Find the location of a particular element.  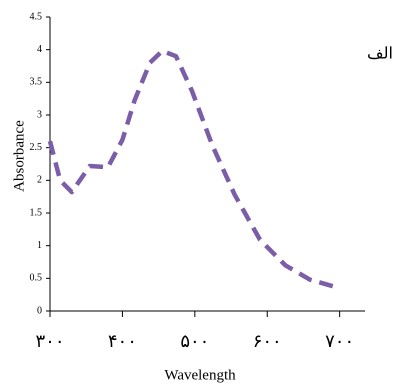

x-tick-label: ۳۰۰ is located at coordinates (49, 341).